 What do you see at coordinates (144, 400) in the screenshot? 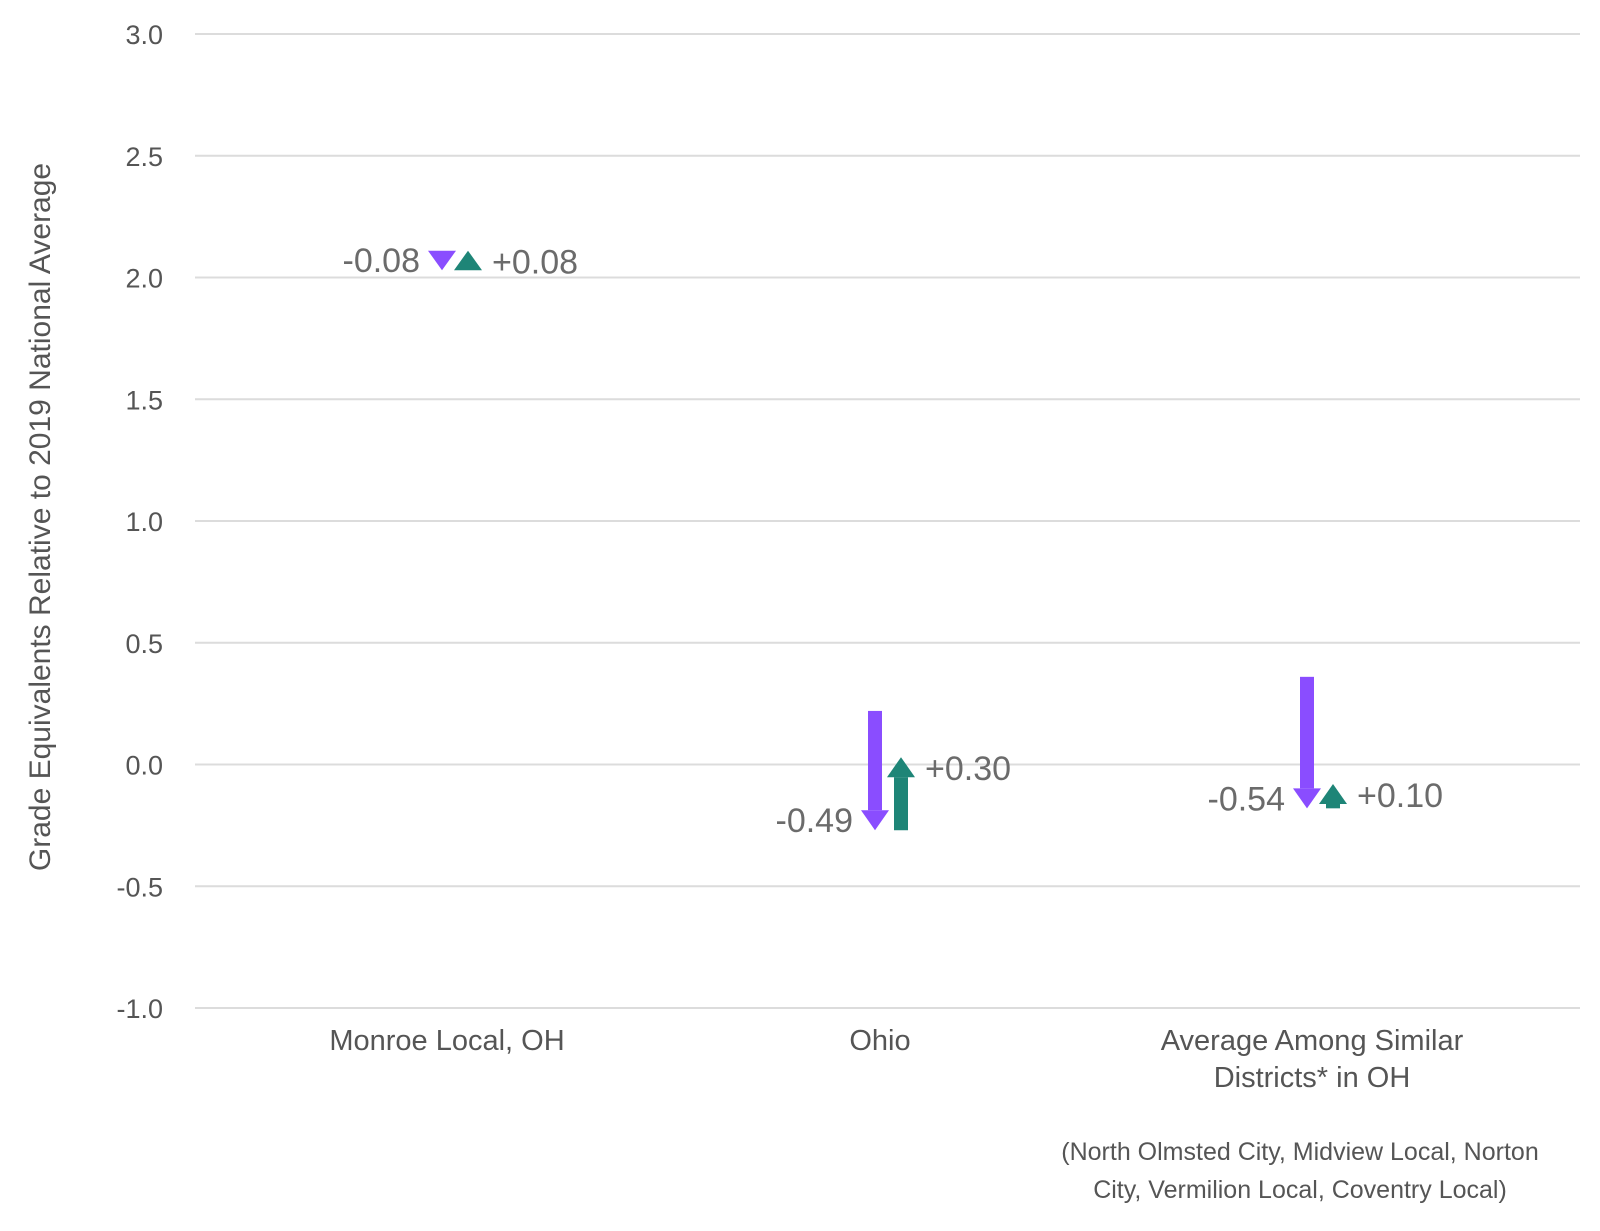
I see `y-tick-label: 1.5` at bounding box center [144, 400].